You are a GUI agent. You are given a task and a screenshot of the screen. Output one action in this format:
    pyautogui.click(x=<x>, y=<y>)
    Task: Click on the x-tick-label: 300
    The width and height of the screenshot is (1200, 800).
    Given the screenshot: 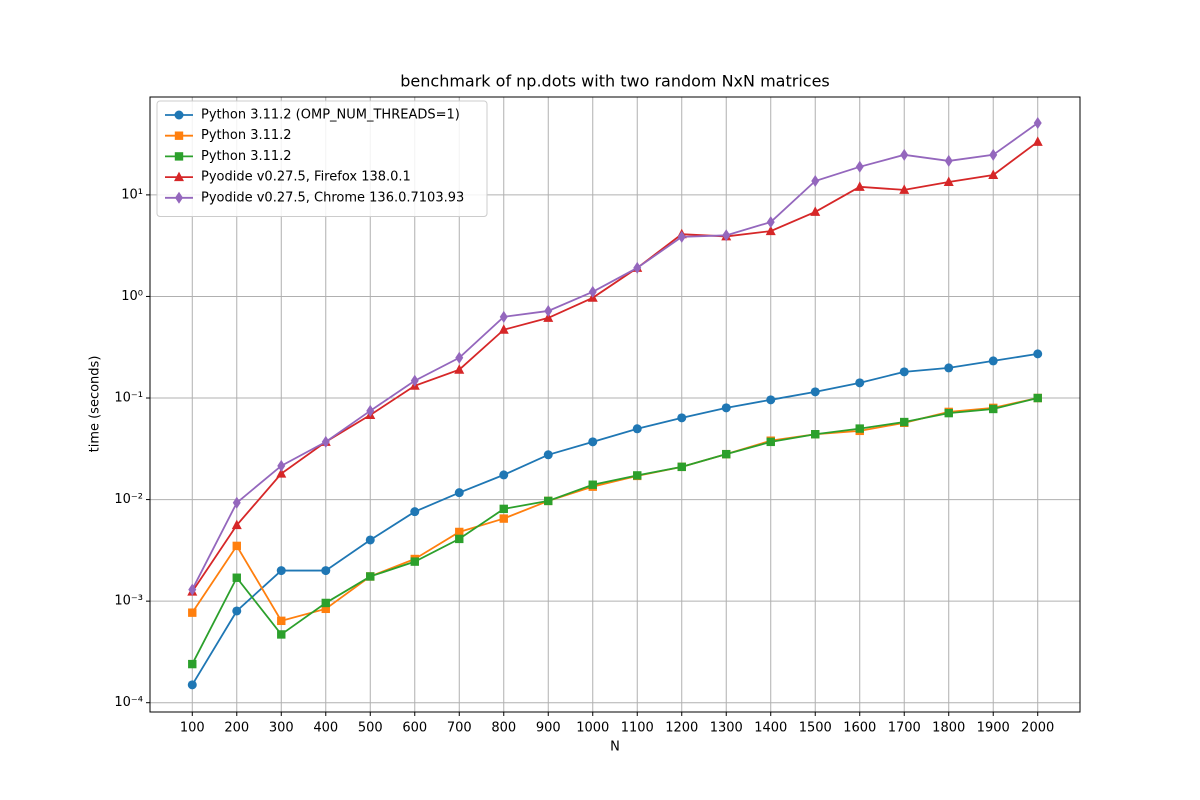 What is the action you would take?
    pyautogui.click(x=281, y=728)
    